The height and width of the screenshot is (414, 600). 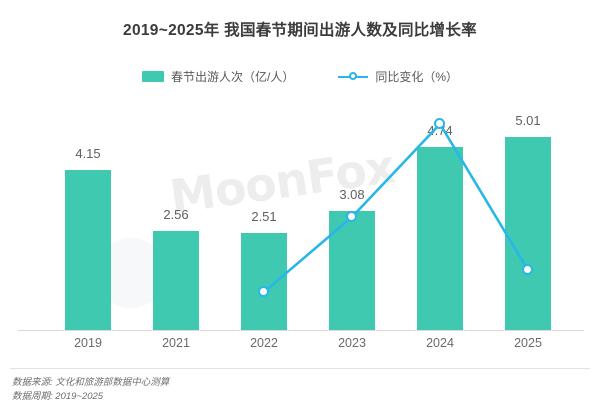 What do you see at coordinates (527, 269) in the screenshot?
I see `line-point-2025` at bounding box center [527, 269].